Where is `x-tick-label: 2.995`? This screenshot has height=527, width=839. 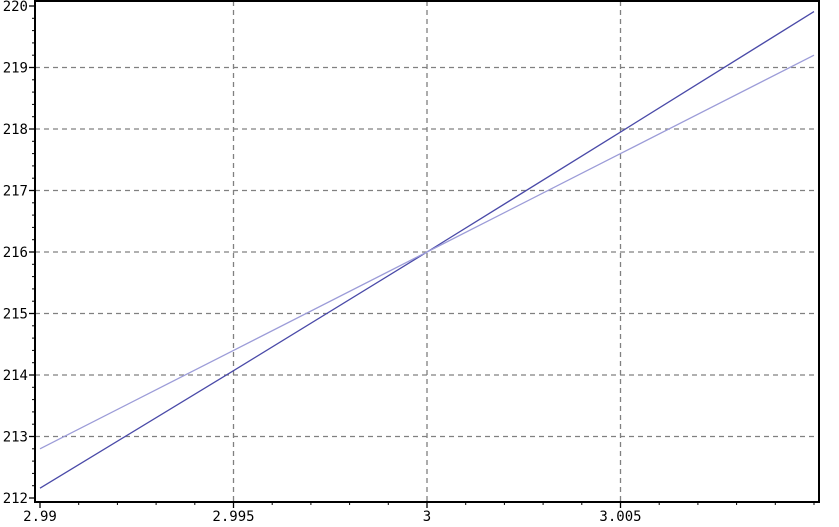 x-tick-label: 2.995 is located at coordinates (233, 516).